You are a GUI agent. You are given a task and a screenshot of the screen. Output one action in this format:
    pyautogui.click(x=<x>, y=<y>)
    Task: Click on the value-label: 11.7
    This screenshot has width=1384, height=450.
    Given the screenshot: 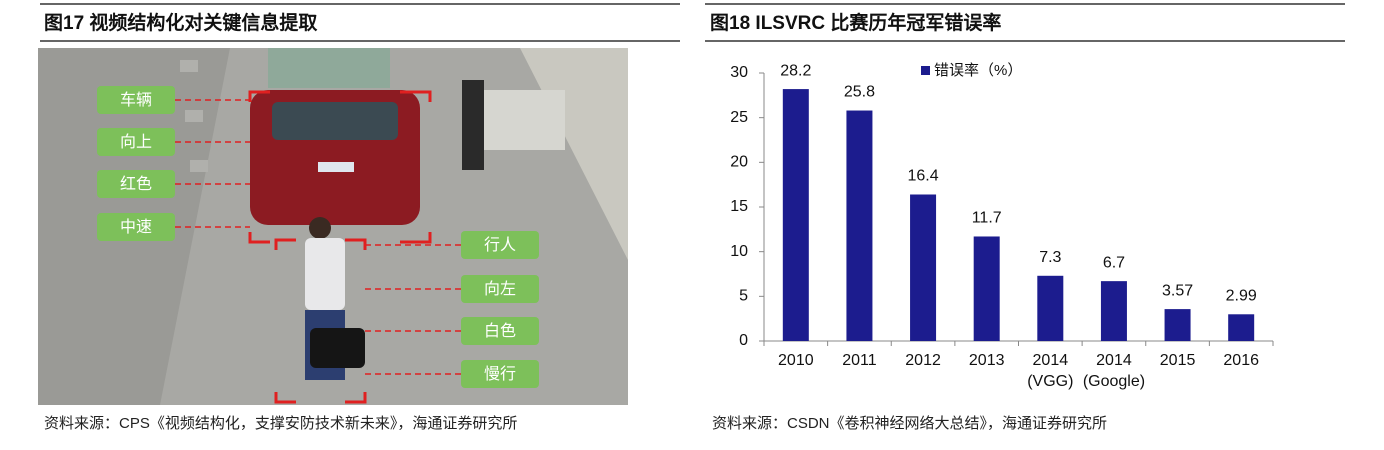 What is the action you would take?
    pyautogui.click(x=987, y=218)
    